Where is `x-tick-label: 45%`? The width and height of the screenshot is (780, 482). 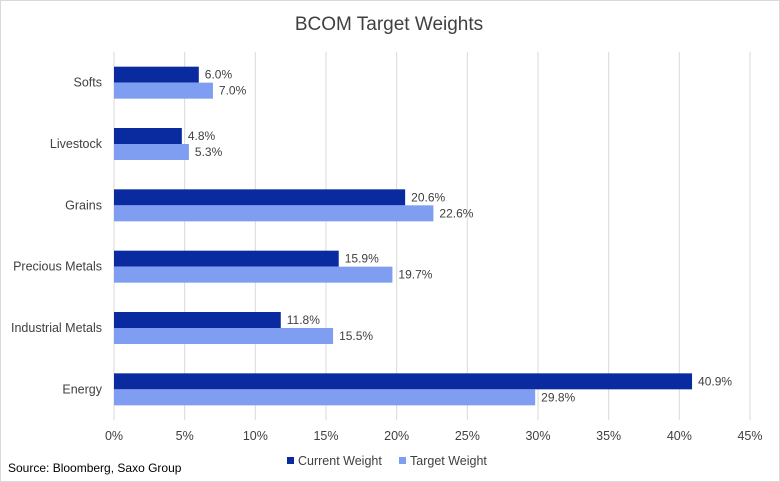 x-tick-label: 45% is located at coordinates (749, 436).